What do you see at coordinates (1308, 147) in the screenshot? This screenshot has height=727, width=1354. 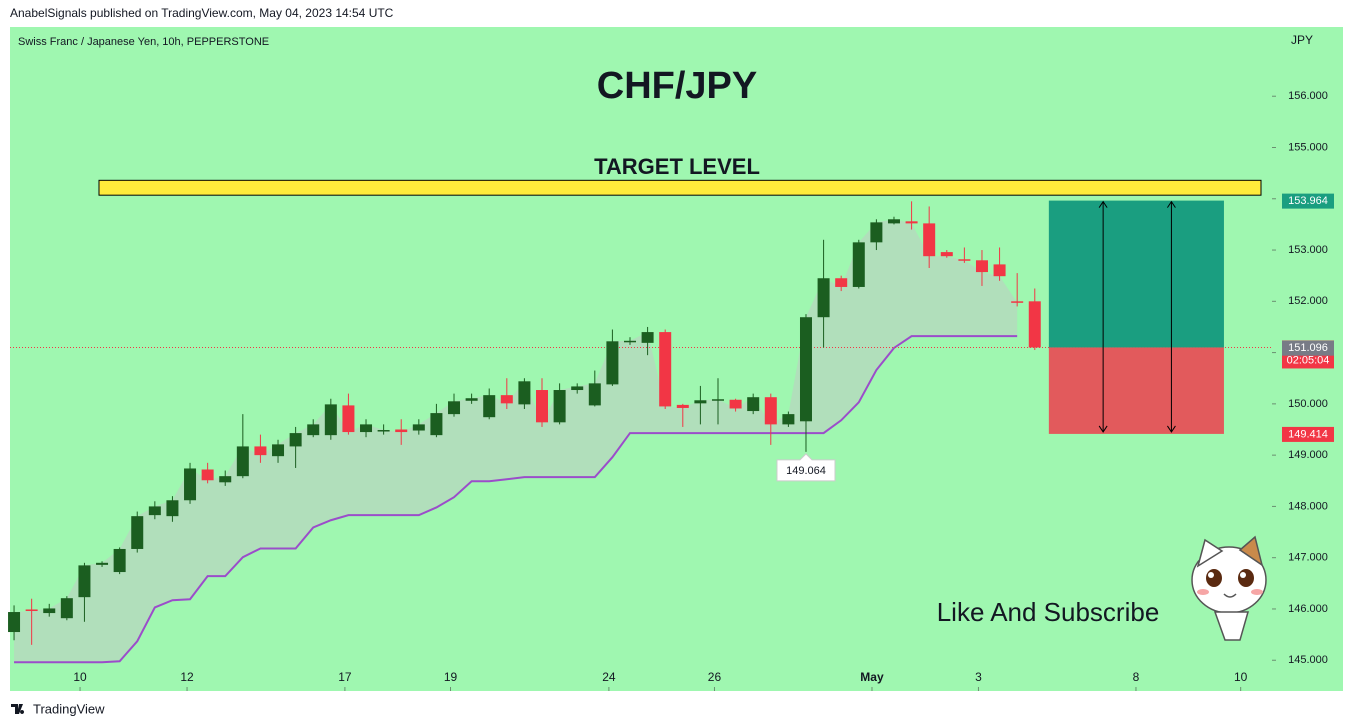 I see `y-tick-label: 155.000` at bounding box center [1308, 147].